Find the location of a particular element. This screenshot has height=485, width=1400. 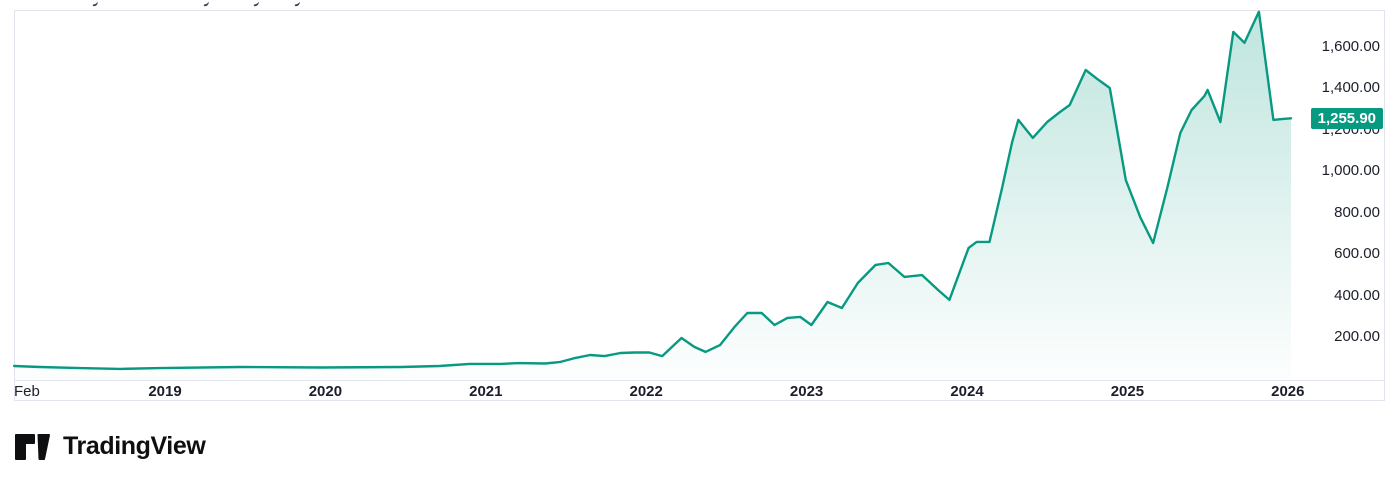

time-axis-label: 2020 is located at coordinates (325, 391).